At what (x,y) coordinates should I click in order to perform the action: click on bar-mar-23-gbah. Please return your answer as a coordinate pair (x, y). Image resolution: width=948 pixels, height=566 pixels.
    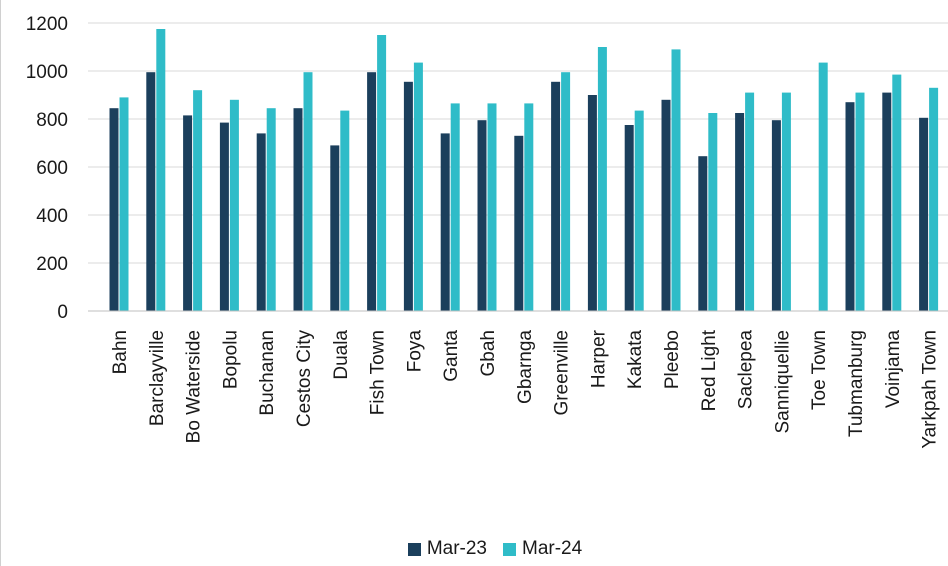
    Looking at the image, I should click on (482, 215).